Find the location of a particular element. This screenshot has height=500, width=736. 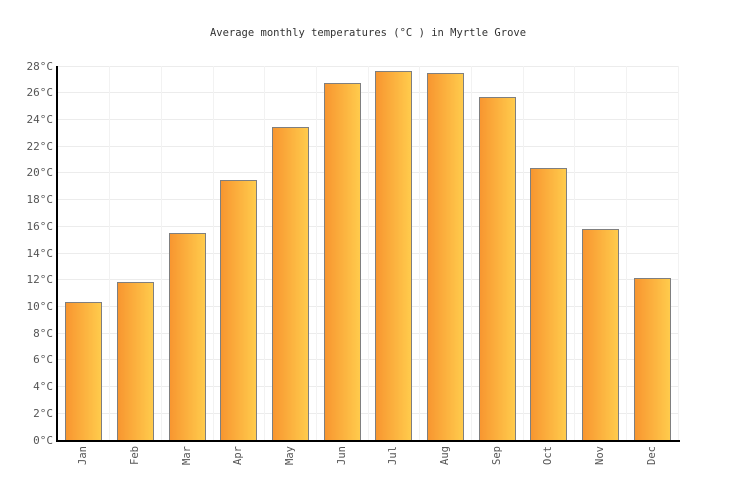

x-axis-tick-label-jul: Jul is located at coordinates (393, 455).